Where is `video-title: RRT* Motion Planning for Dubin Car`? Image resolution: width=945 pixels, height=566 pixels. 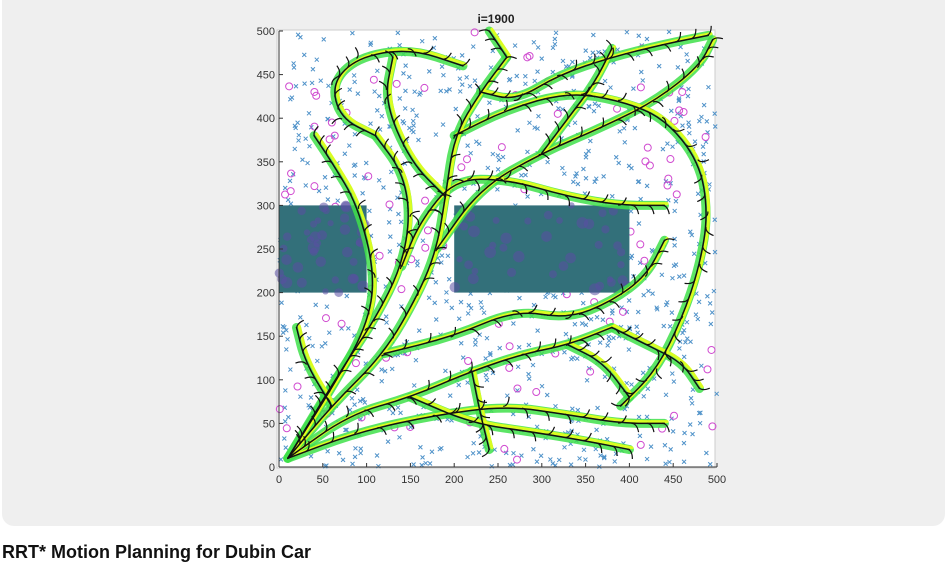
video-title: RRT* Motion Planning for Dubin Car is located at coordinates (156, 552).